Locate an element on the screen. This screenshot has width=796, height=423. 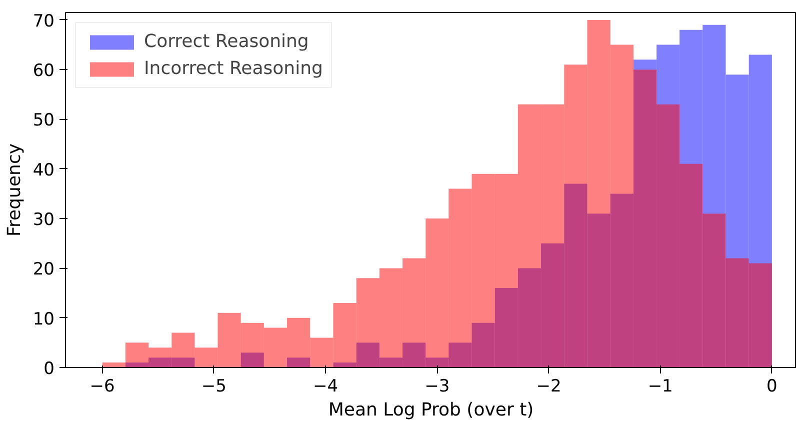
x-tick-label: −5 is located at coordinates (213, 386).